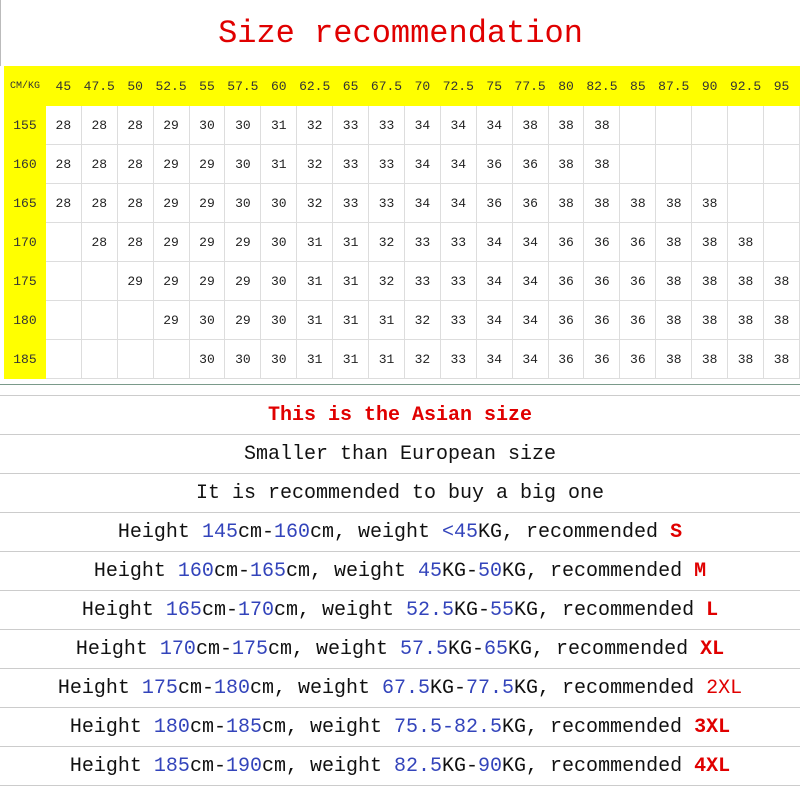  I want to click on weight-header: 72.5, so click(458, 86).